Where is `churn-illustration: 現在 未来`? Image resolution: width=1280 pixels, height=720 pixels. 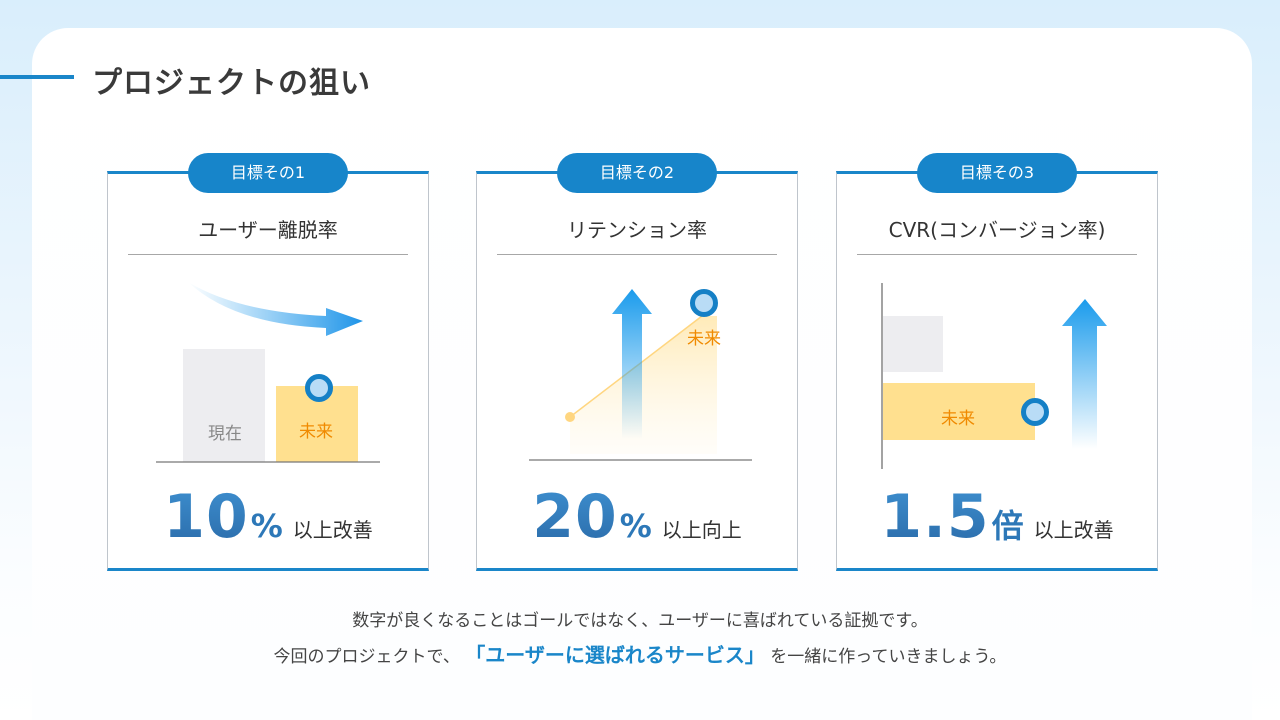
churn-illustration: 現在 未来 is located at coordinates (268, 369).